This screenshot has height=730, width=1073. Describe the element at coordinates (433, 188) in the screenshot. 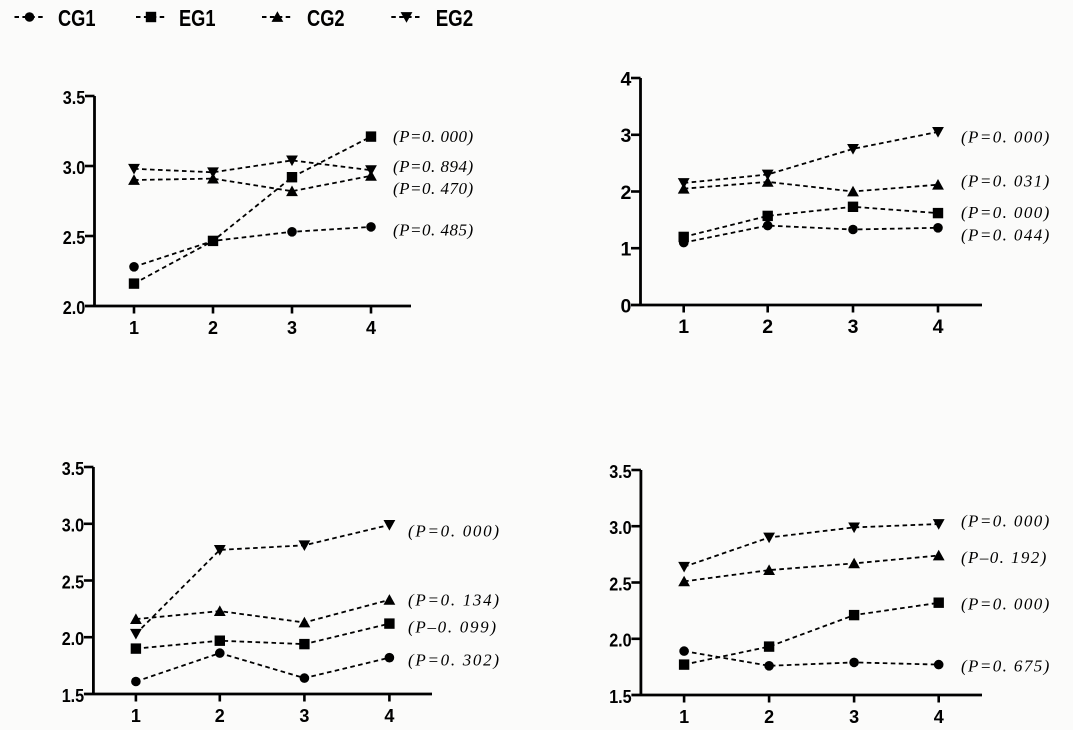

I see `svg-text: (P=0. 470)` at that location.